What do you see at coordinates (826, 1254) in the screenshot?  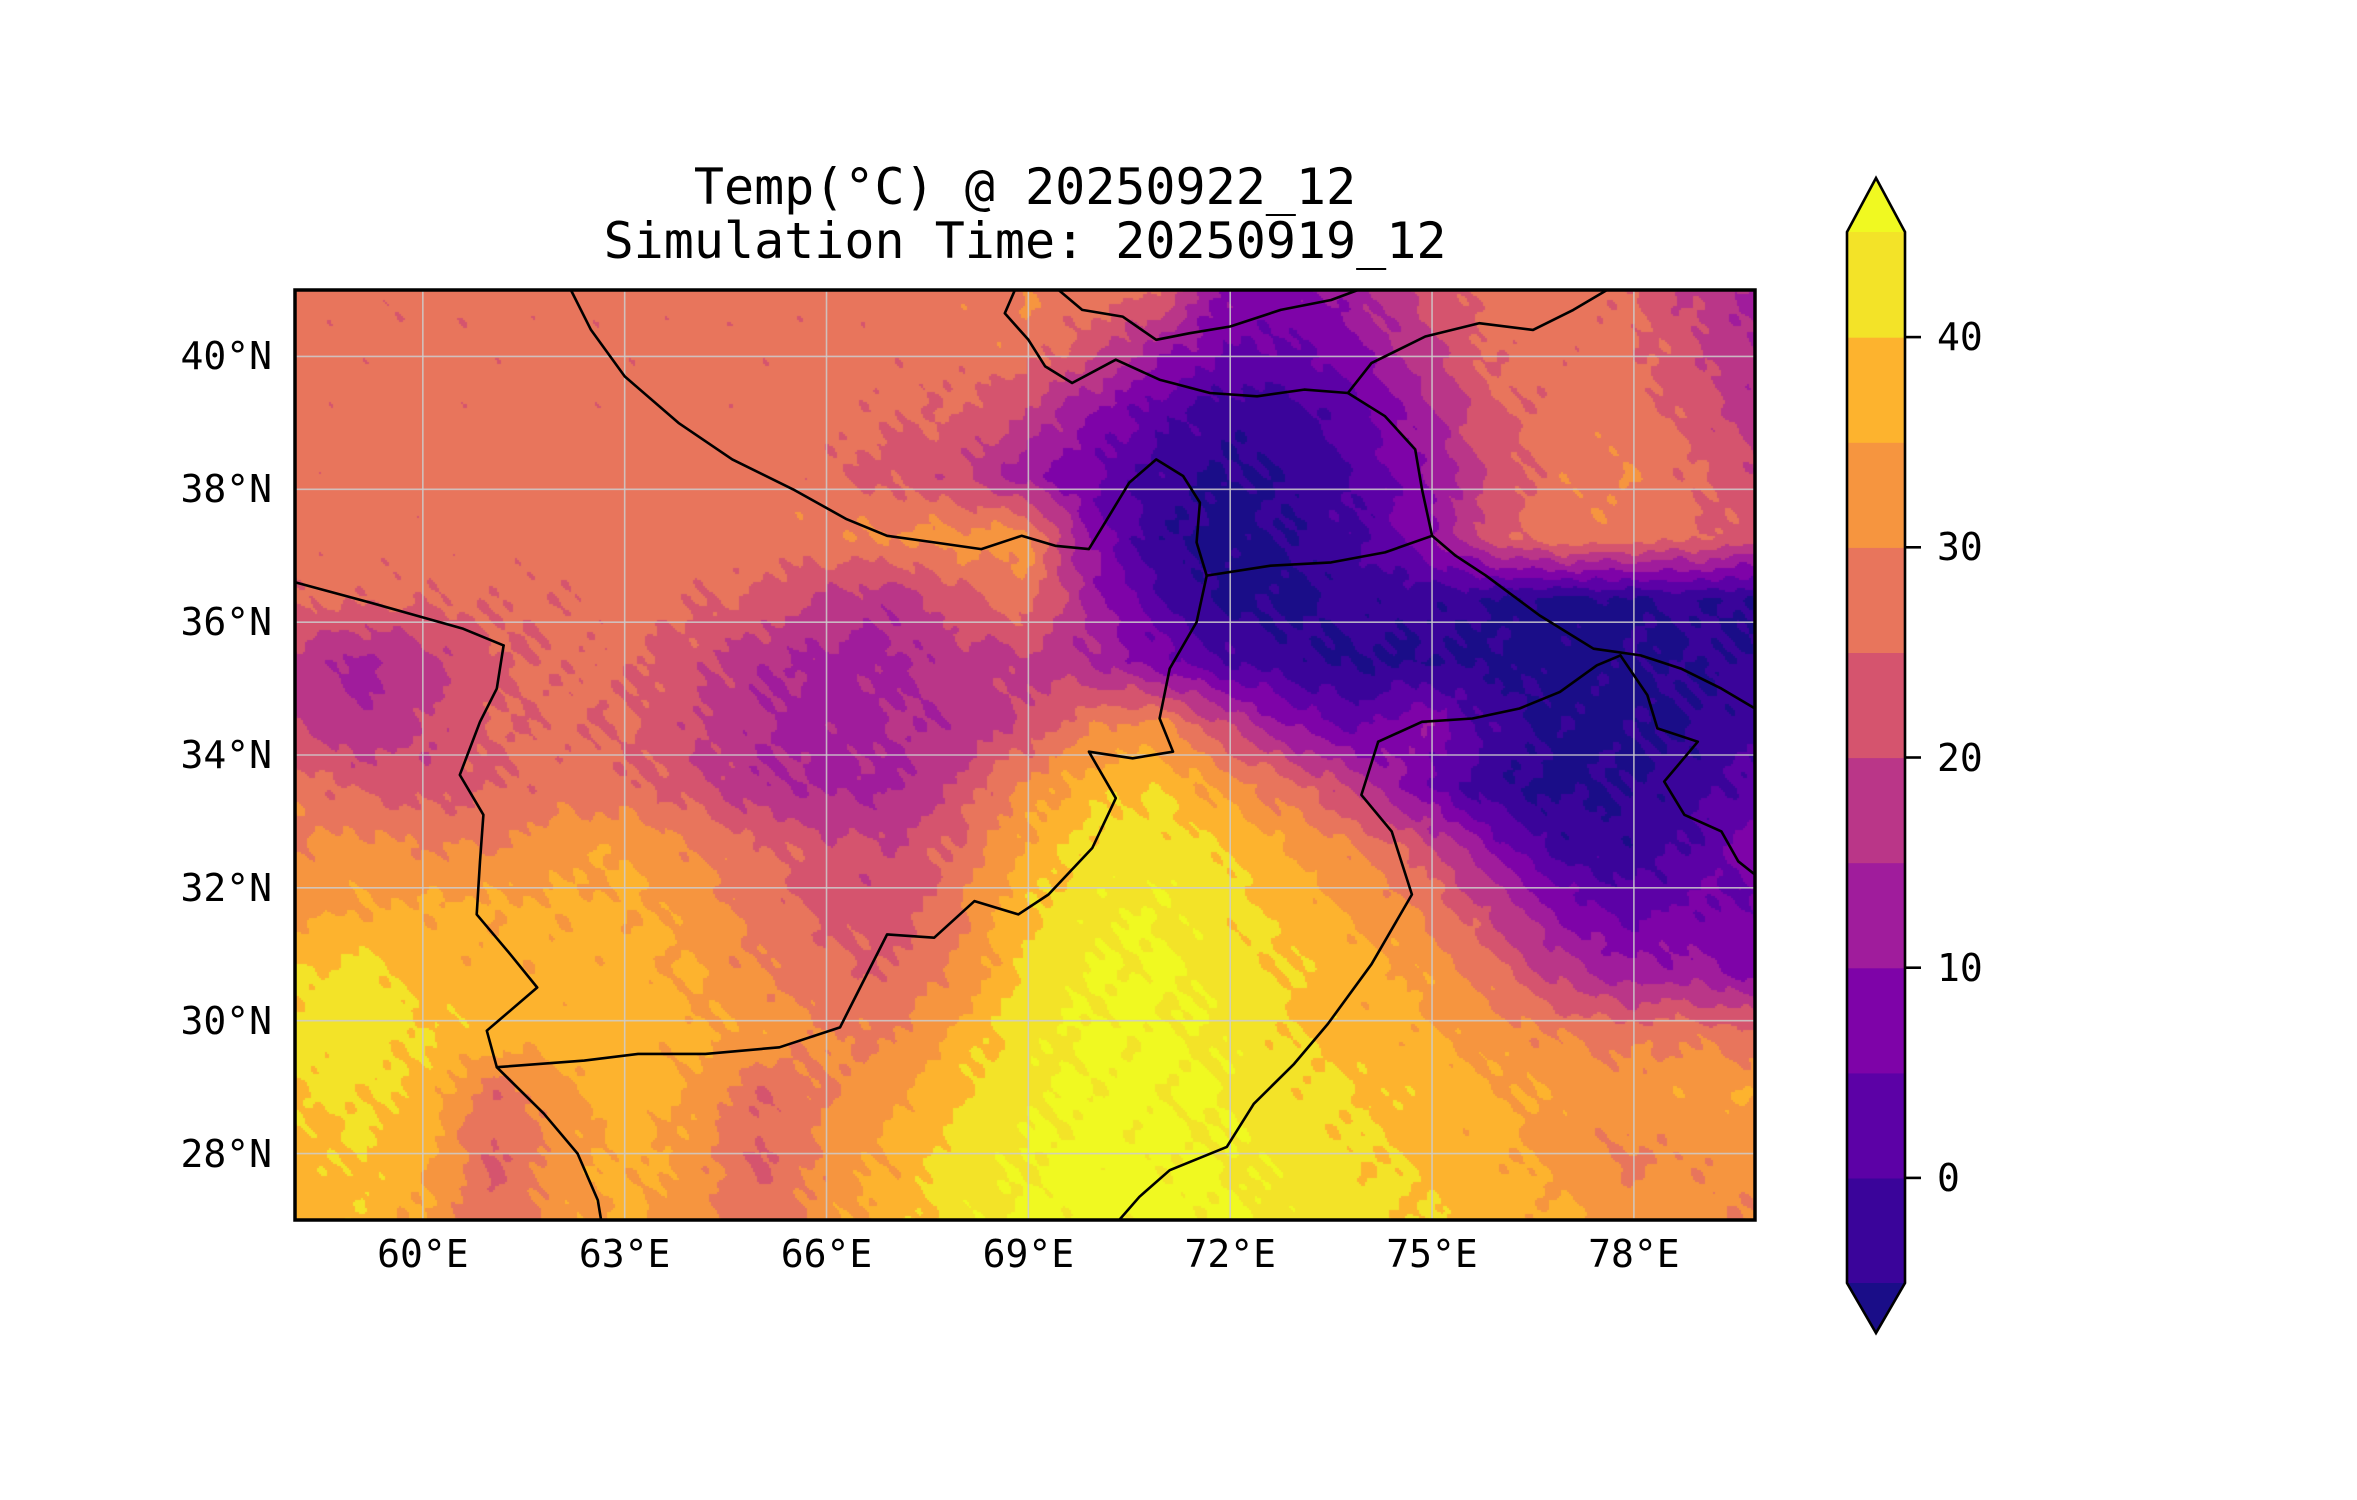 I see `x-tick-label: 66°E` at bounding box center [826, 1254].